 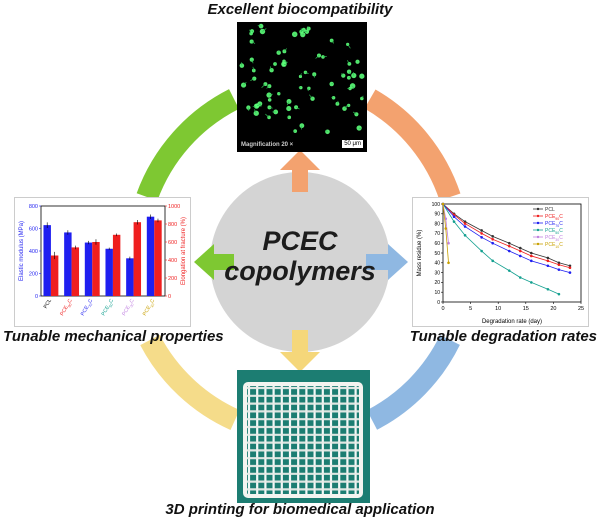 I want to click on ring-arc-yellow, so click(x=190, y=382).